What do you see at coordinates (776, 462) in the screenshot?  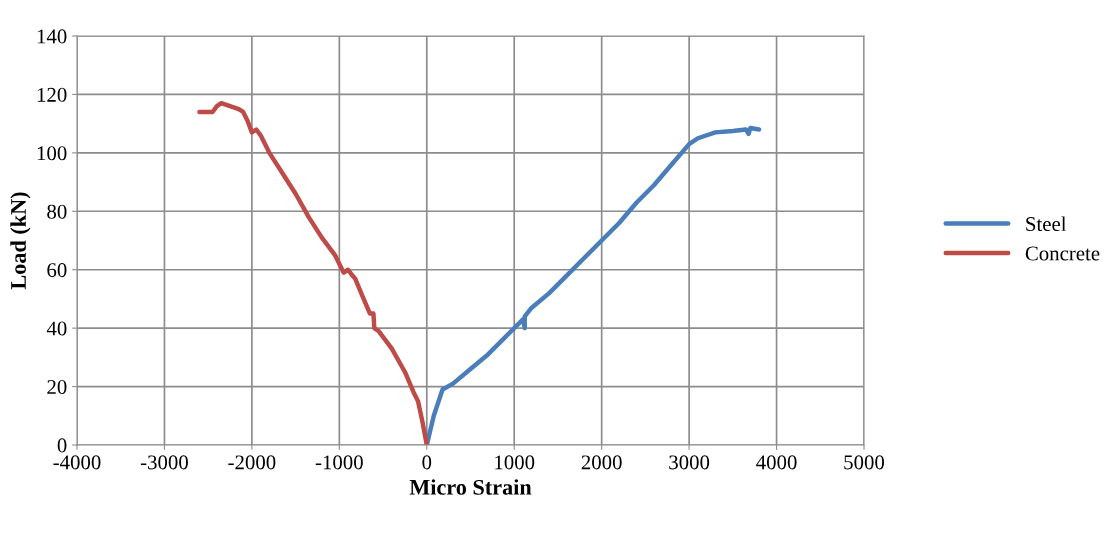 I see `x-tick-label: 4000` at bounding box center [776, 462].